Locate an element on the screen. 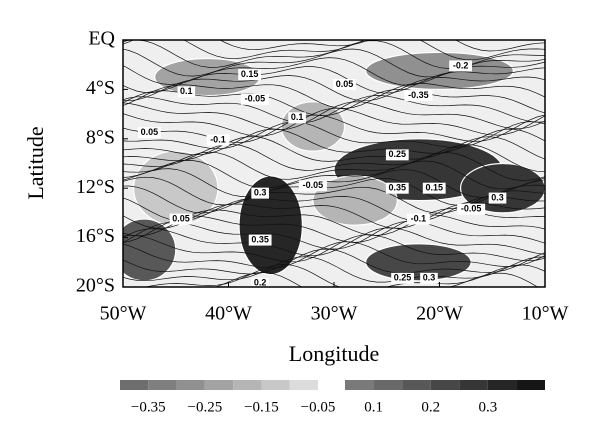  x-tick-label: 50°W is located at coordinates (123, 314).